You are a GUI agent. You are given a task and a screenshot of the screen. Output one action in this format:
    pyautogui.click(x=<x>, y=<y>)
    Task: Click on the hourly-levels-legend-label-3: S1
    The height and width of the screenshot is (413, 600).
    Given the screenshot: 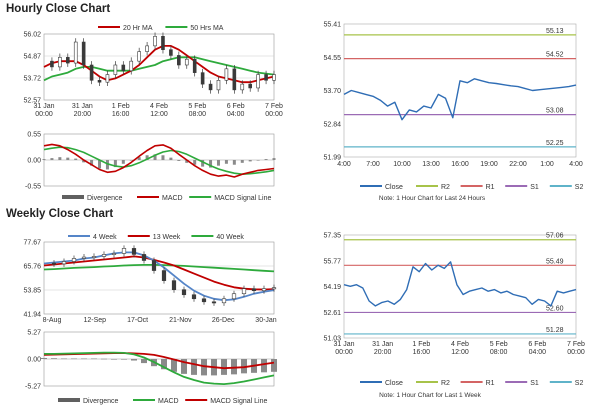 What is the action you would take?
    pyautogui.click(x=534, y=187)
    